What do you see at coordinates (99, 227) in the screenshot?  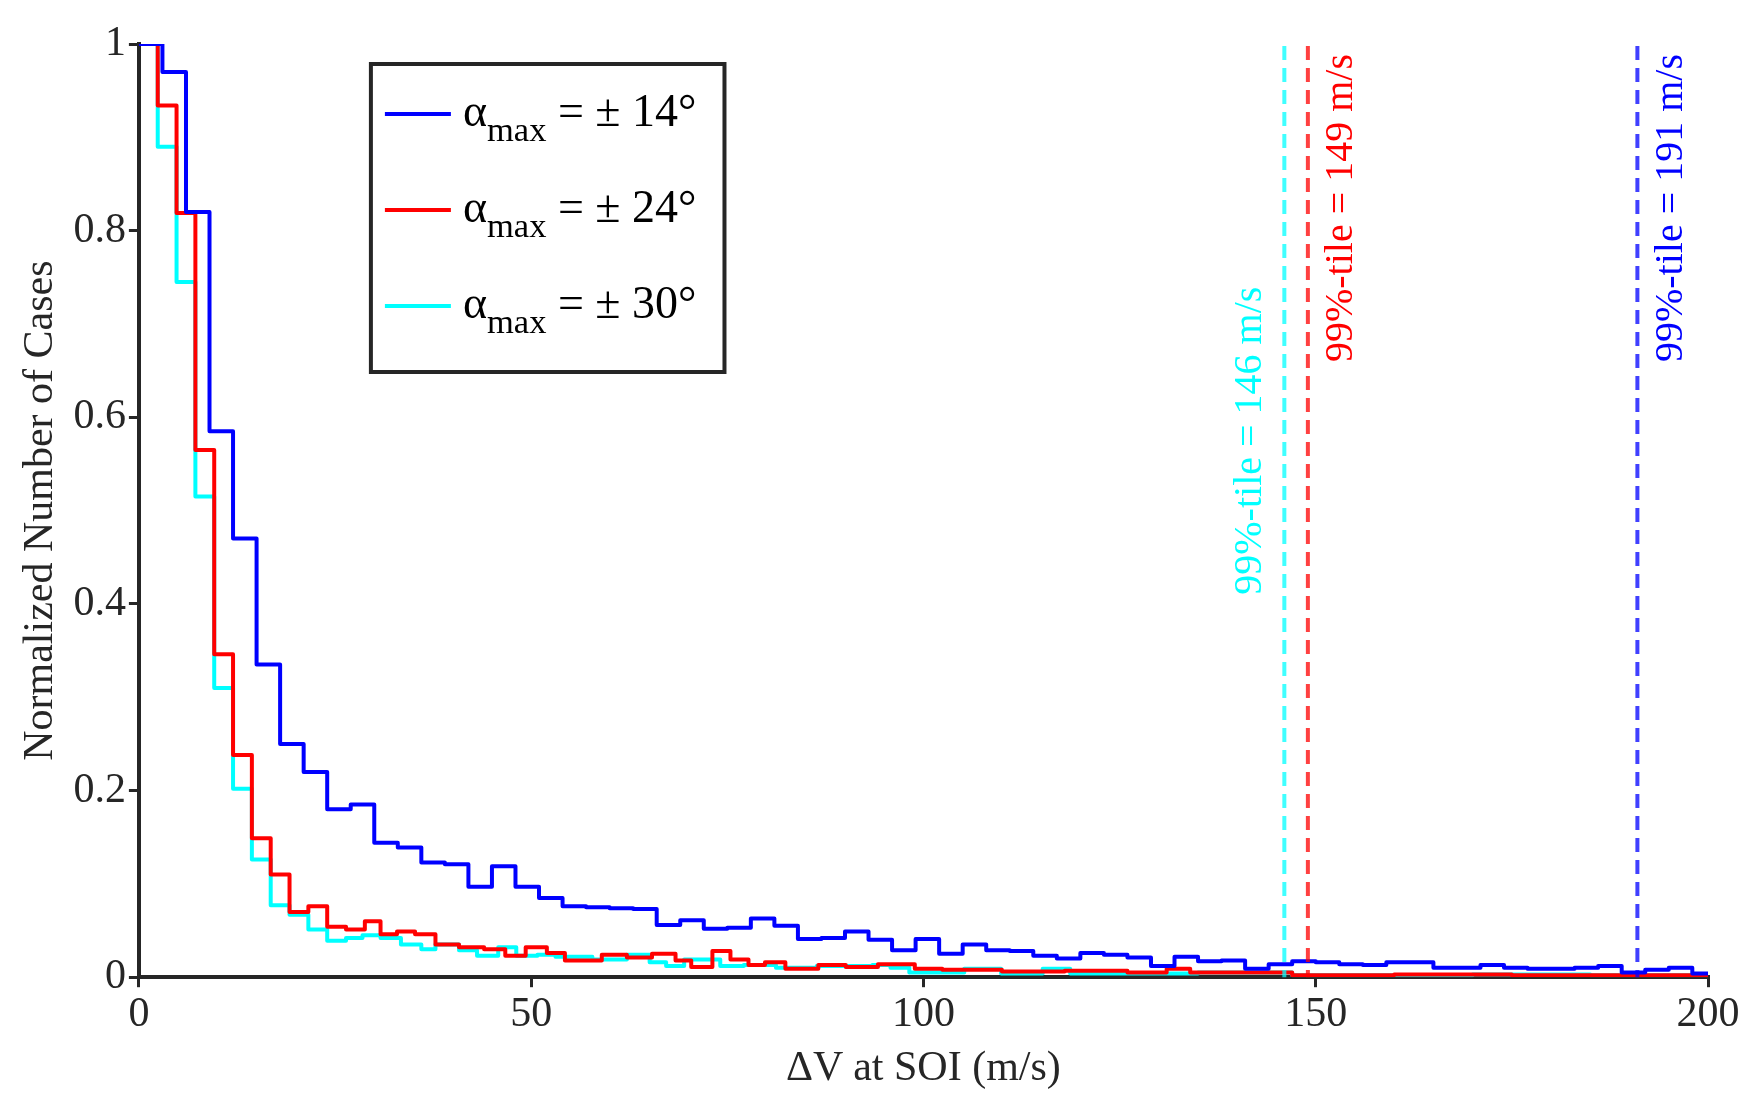 I see `y-tick-label: 0.8` at bounding box center [99, 227].